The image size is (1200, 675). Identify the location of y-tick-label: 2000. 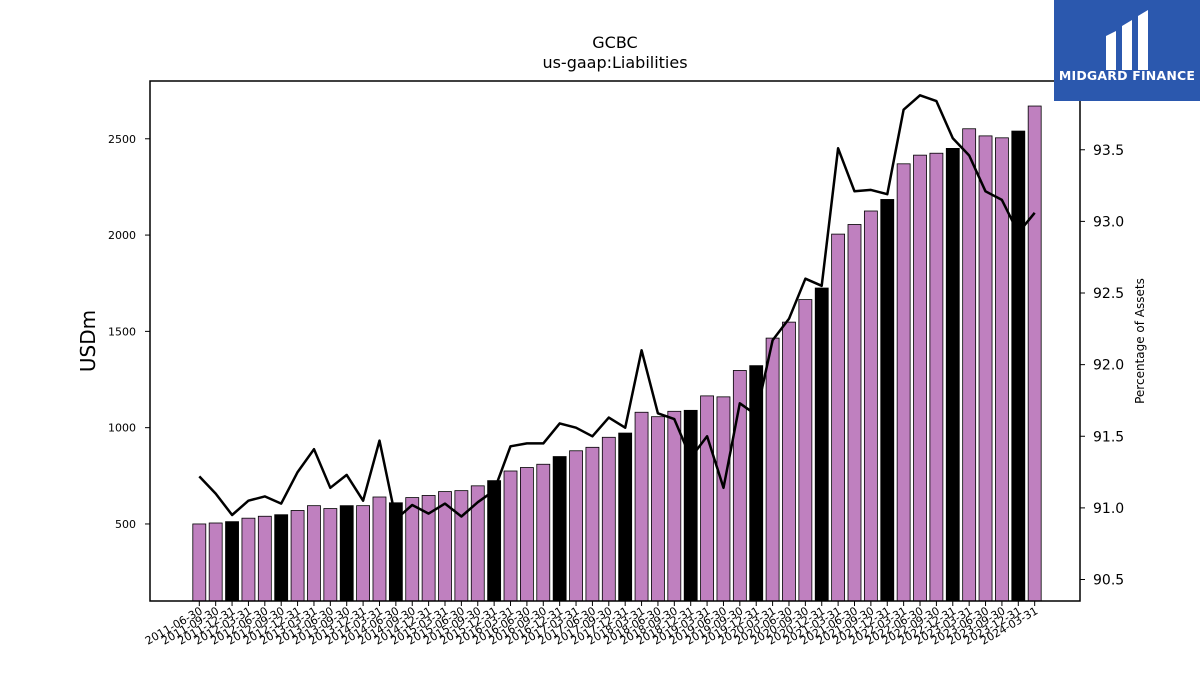
(122, 235).